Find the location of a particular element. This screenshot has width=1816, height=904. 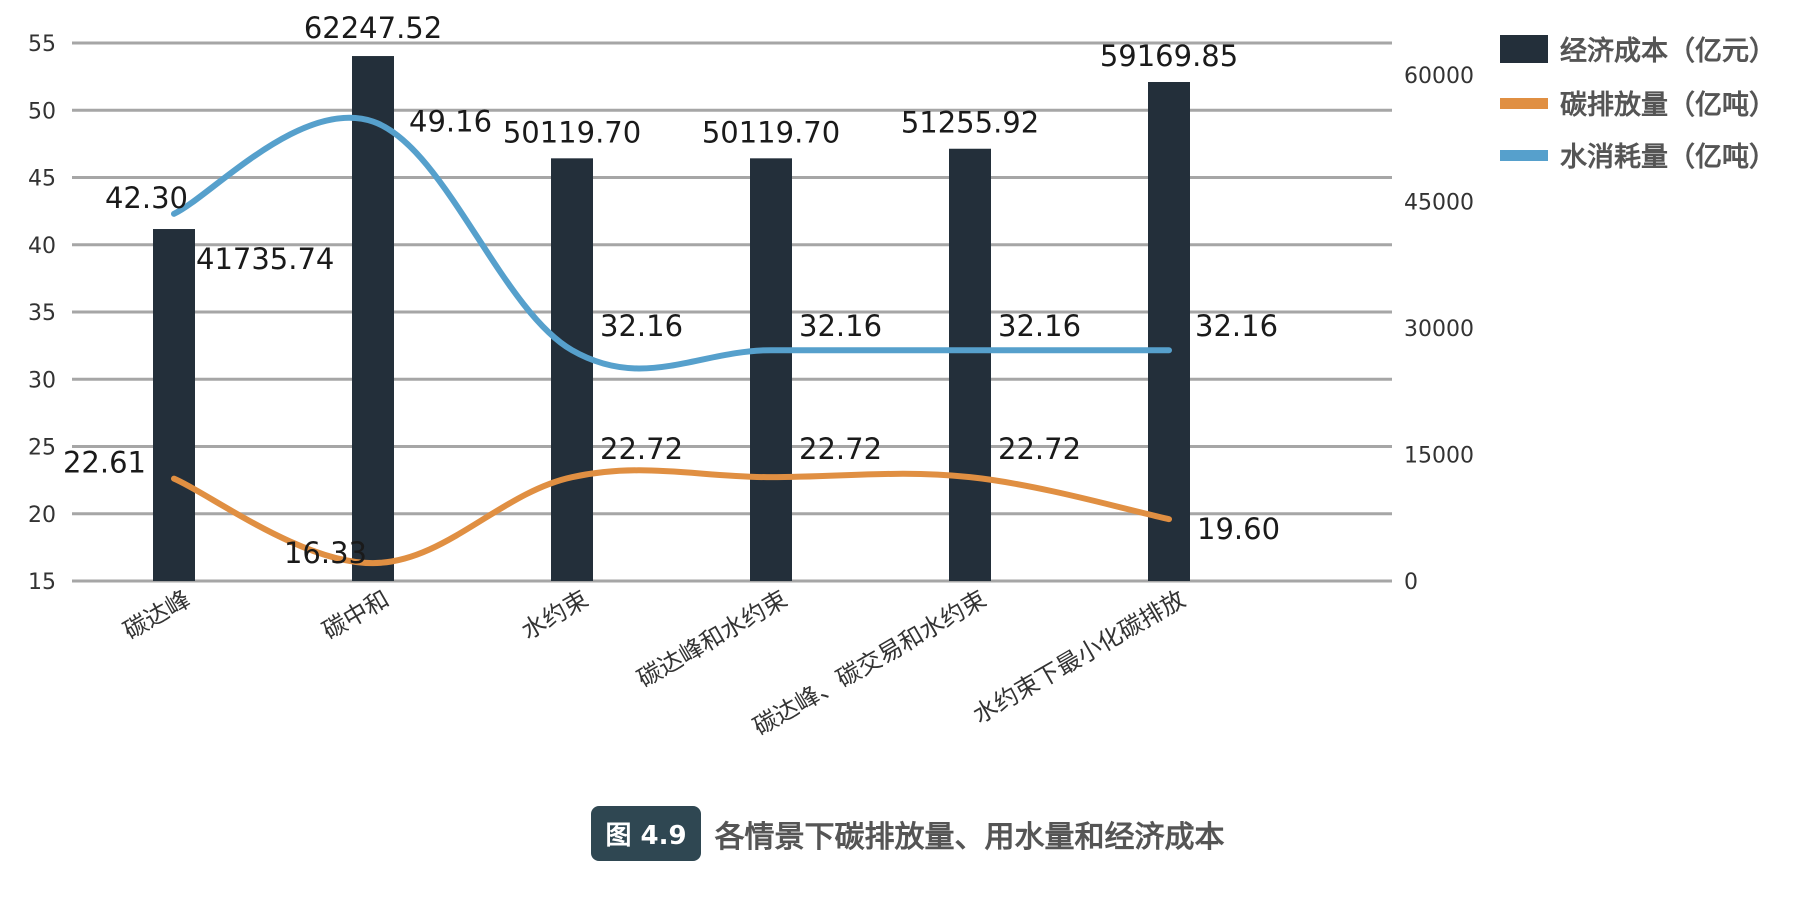

right-tick-label: 60000 is located at coordinates (1439, 76).